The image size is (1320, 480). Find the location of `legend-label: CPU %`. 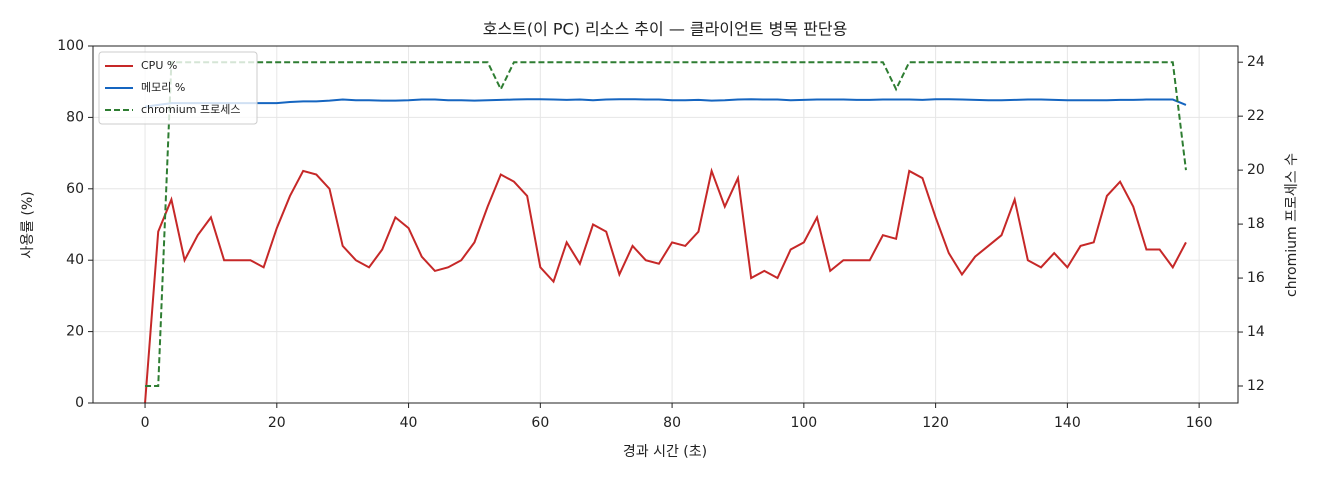

legend-label: CPU % is located at coordinates (159, 65).